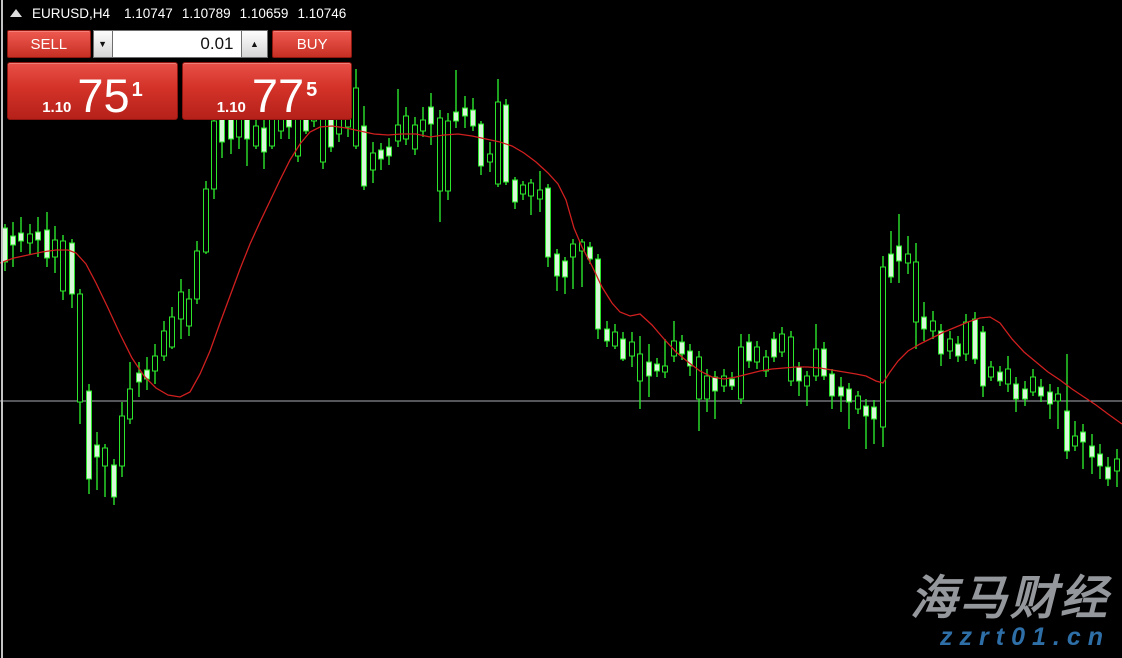 This screenshot has height=658, width=1122. I want to click on buy-price-pipette: 5, so click(312, 90).